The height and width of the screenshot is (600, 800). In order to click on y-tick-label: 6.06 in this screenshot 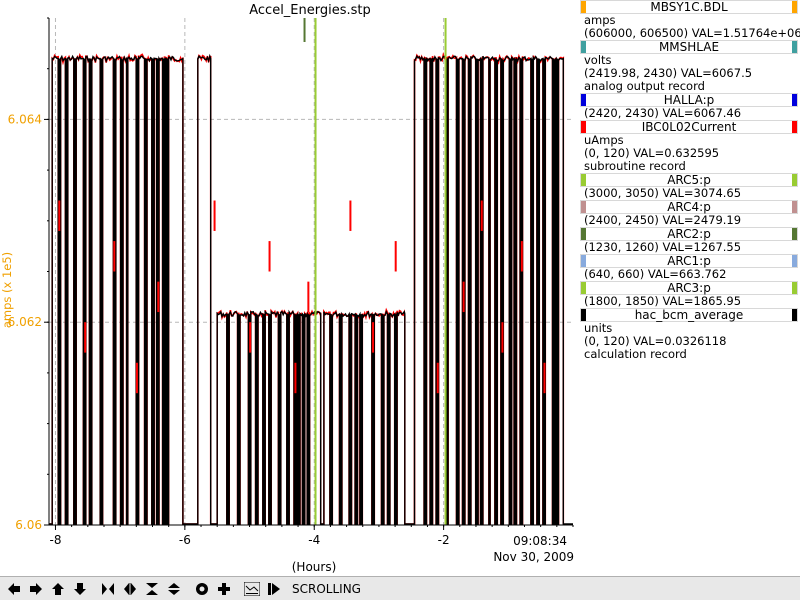, I will do `click(28, 525)`.